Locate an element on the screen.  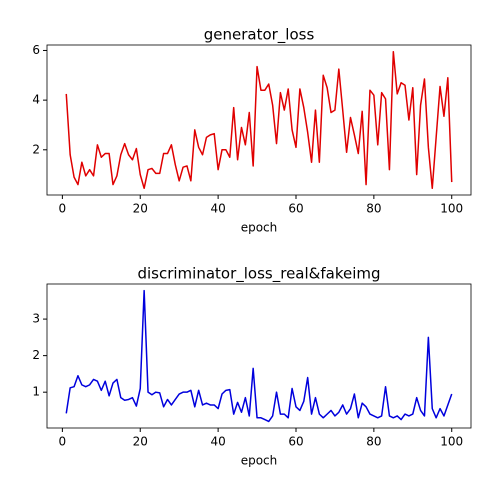
y-tick-label: 4 is located at coordinates (36, 100).